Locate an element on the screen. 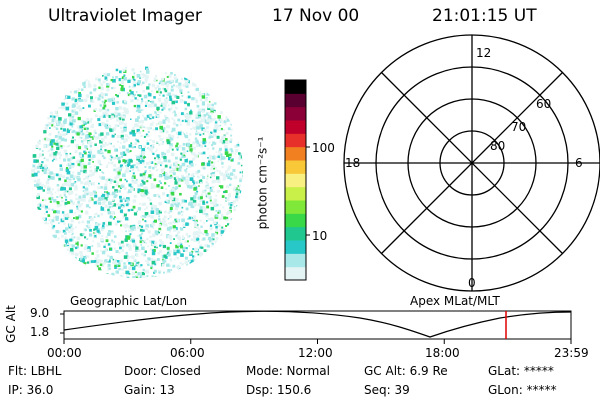 This screenshot has height=400, width=600. mlat-label-80: 80 is located at coordinates (498, 146).